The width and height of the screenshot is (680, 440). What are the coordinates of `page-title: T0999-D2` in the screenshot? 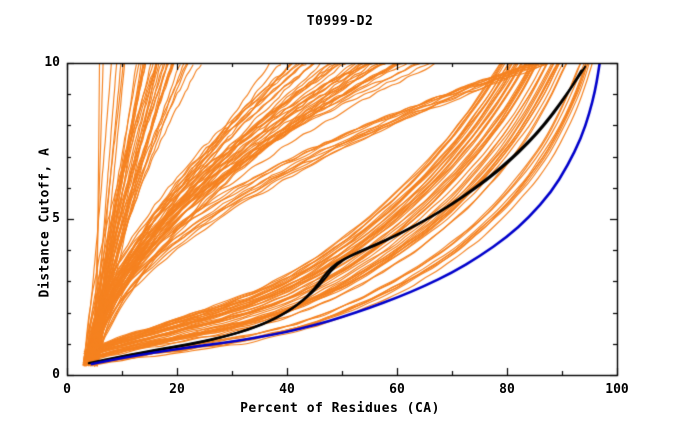 It's located at (340, 21).